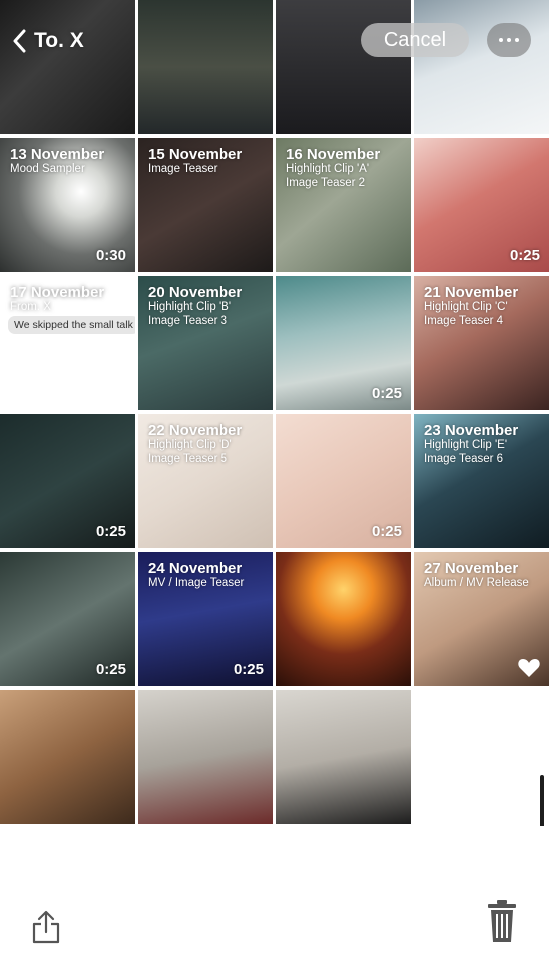  I want to click on share-icon, so click(46, 927).